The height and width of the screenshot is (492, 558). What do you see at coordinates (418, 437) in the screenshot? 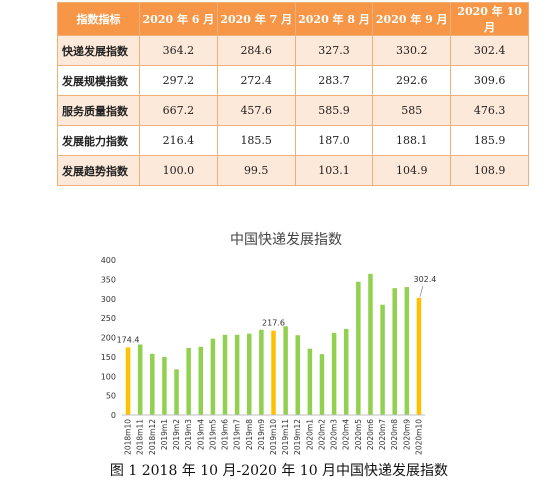
I see `x-tick-label: 2020m10` at bounding box center [418, 437].